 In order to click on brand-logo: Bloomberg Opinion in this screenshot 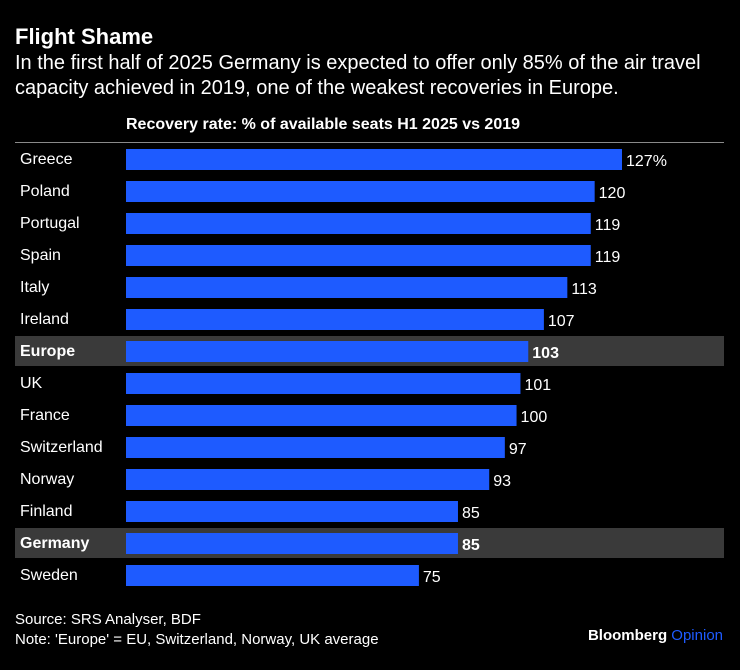, I will do `click(655, 635)`.